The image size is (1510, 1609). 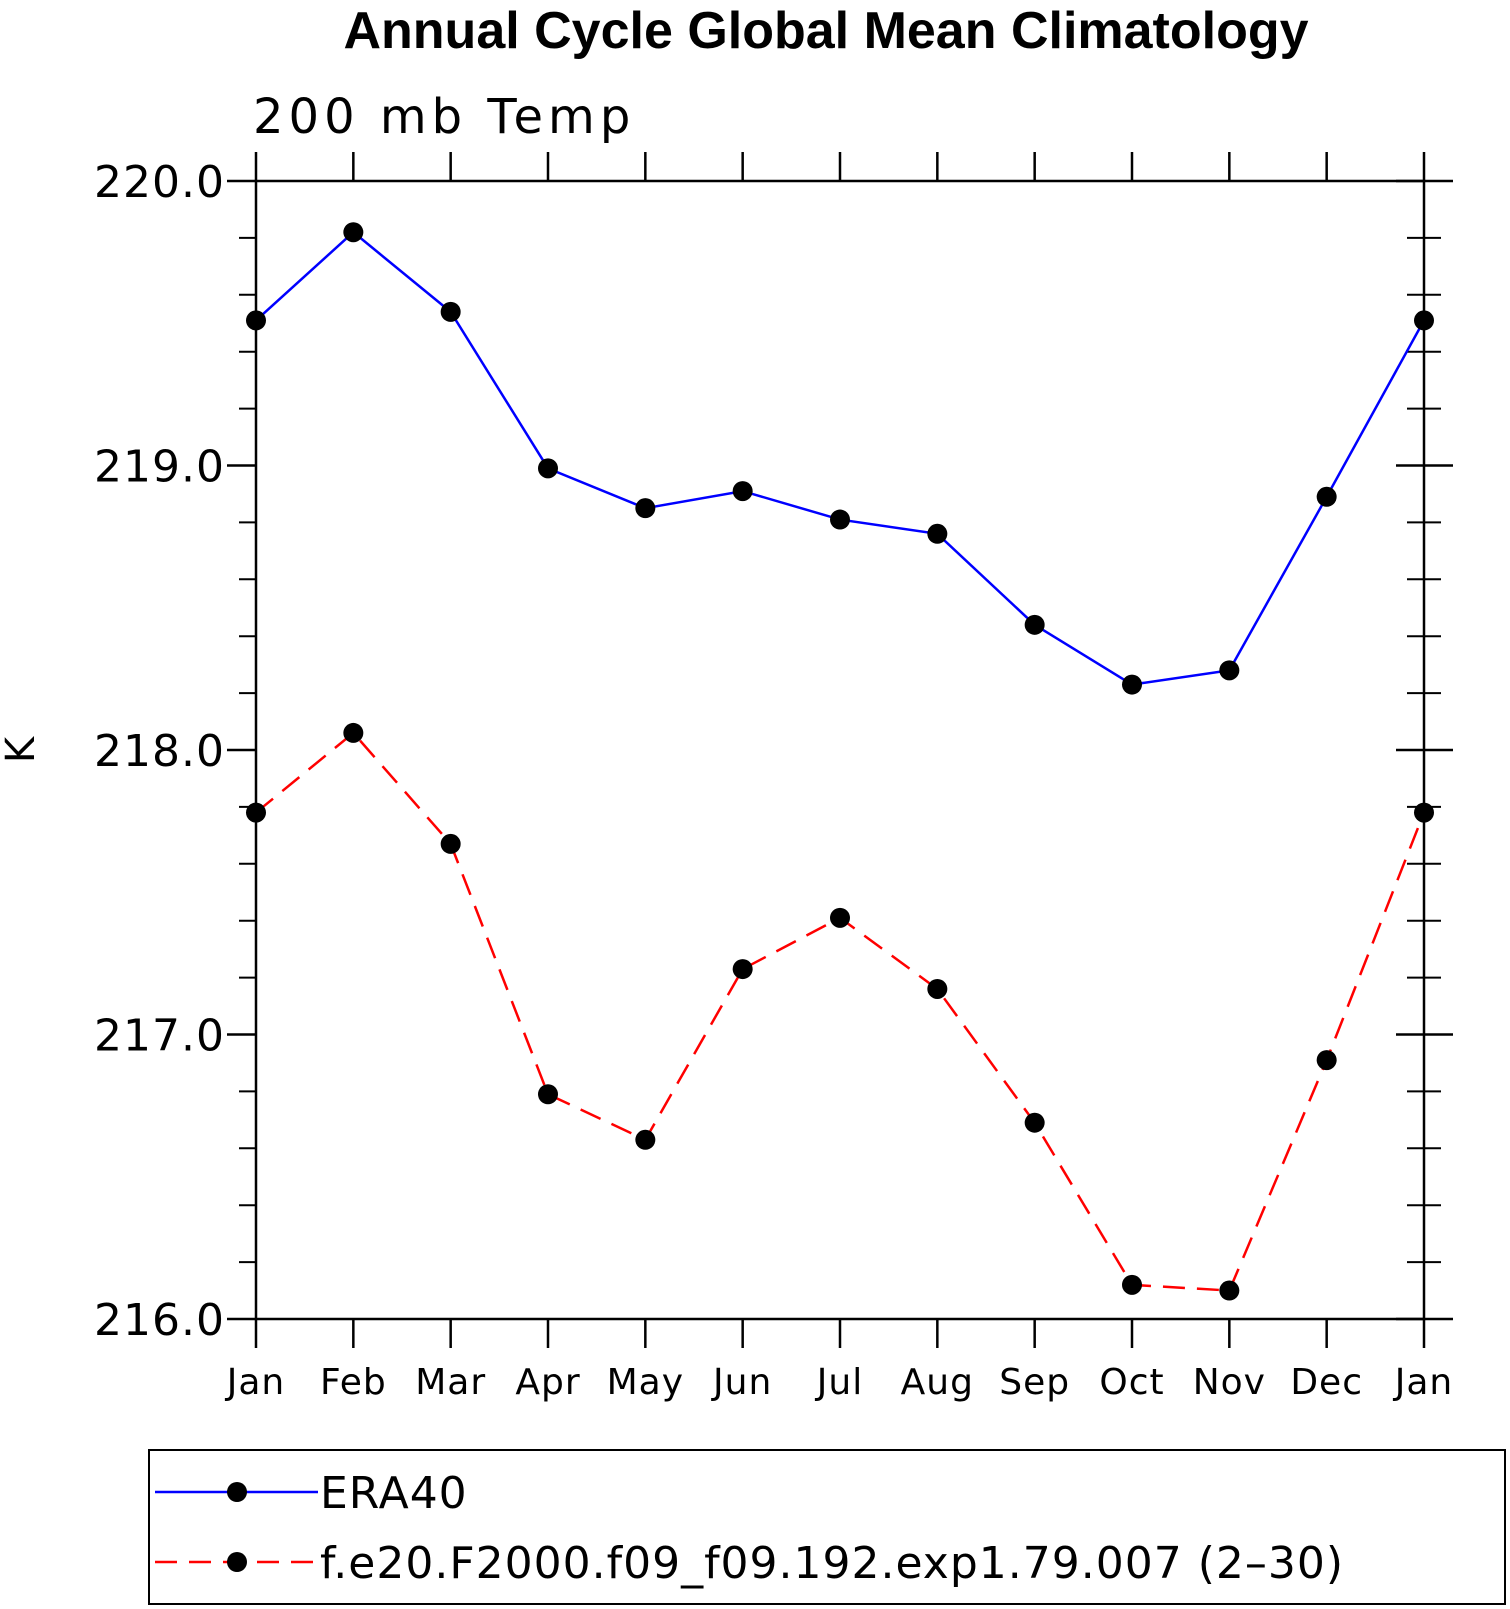 What do you see at coordinates (825, 31) in the screenshot?
I see `chart-title: Annual Cycle Global Mean Climatology` at bounding box center [825, 31].